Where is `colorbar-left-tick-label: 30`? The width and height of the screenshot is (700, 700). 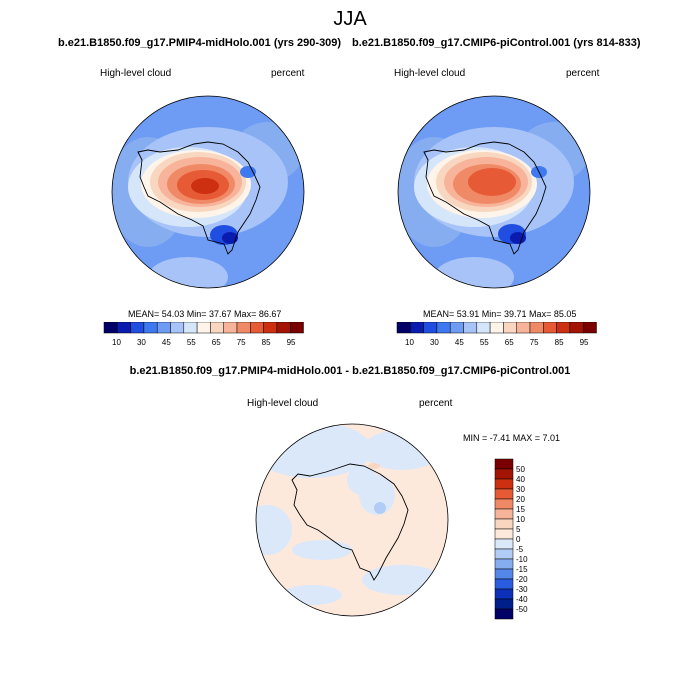
colorbar-left-tick-label: 30 is located at coordinates (141, 342).